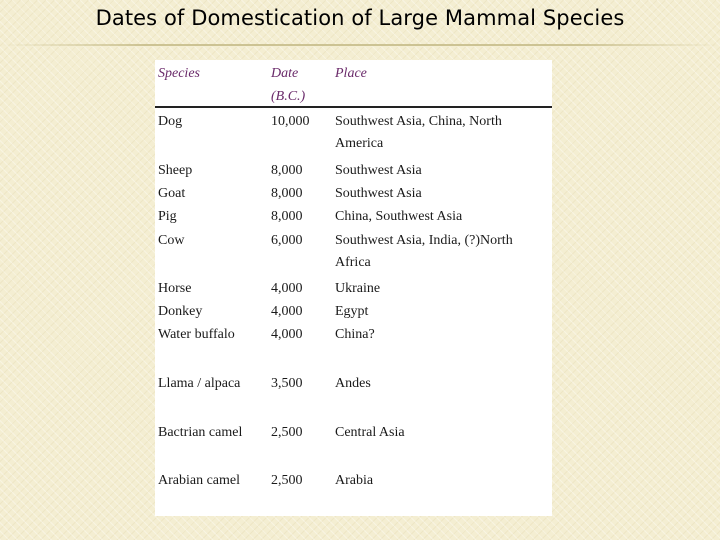 This screenshot has width=720, height=540. Describe the element at coordinates (399, 216) in the screenshot. I see `place-cell: China, Southwest Asia` at that location.